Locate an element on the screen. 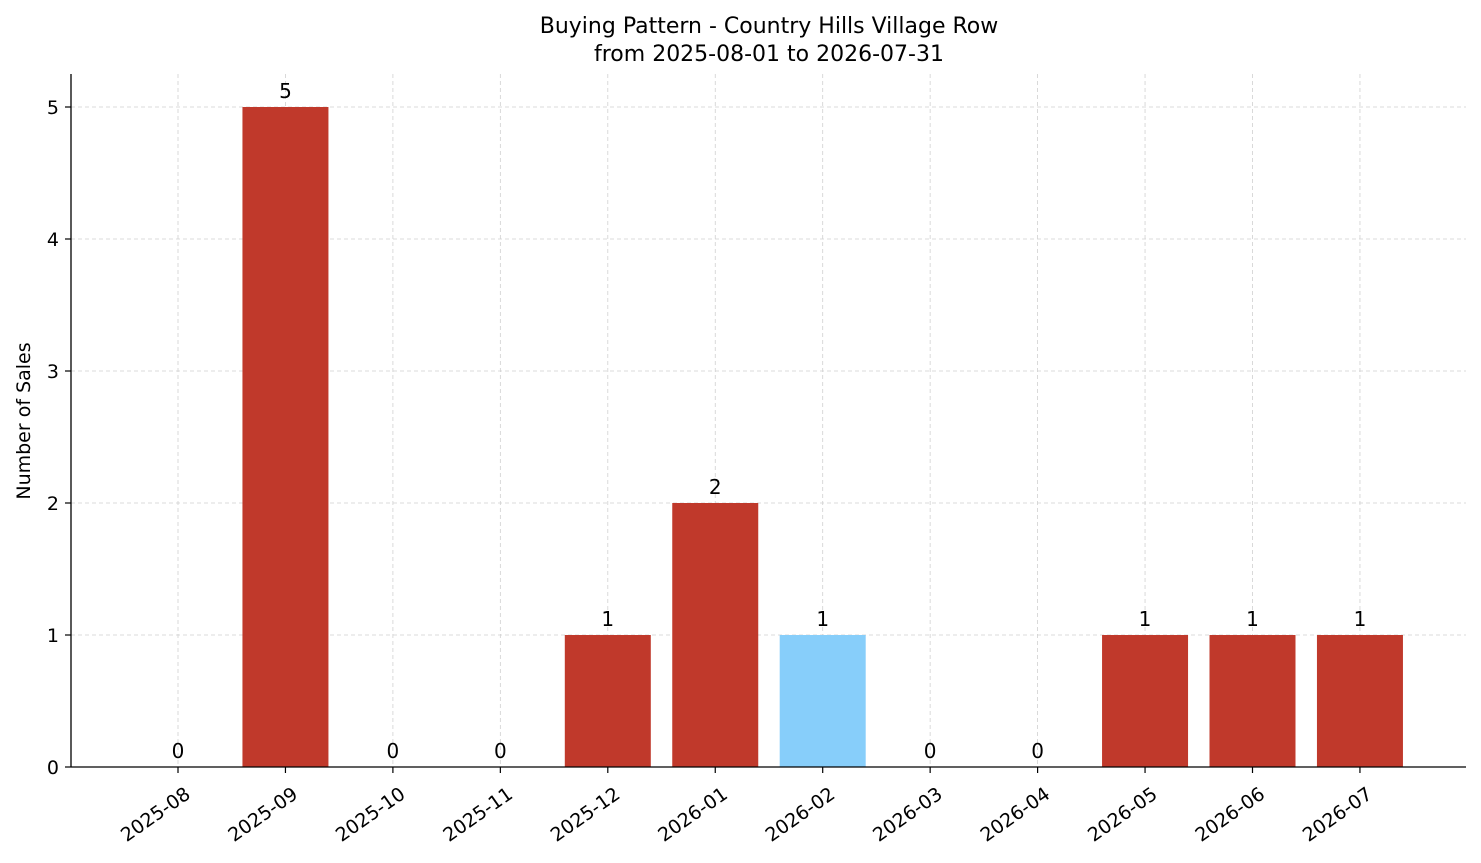  data-label-2026-01: 2 is located at coordinates (715, 487).